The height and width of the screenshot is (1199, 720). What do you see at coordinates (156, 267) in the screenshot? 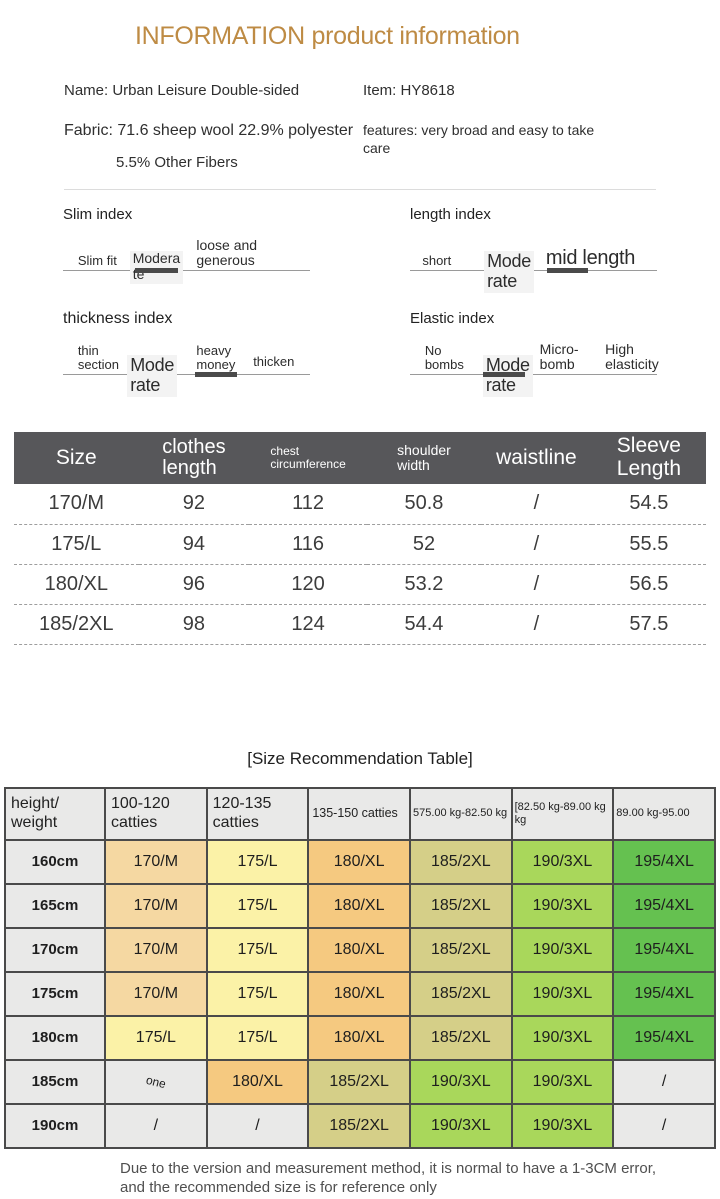
I see `slider-label: Modera te` at bounding box center [156, 267].